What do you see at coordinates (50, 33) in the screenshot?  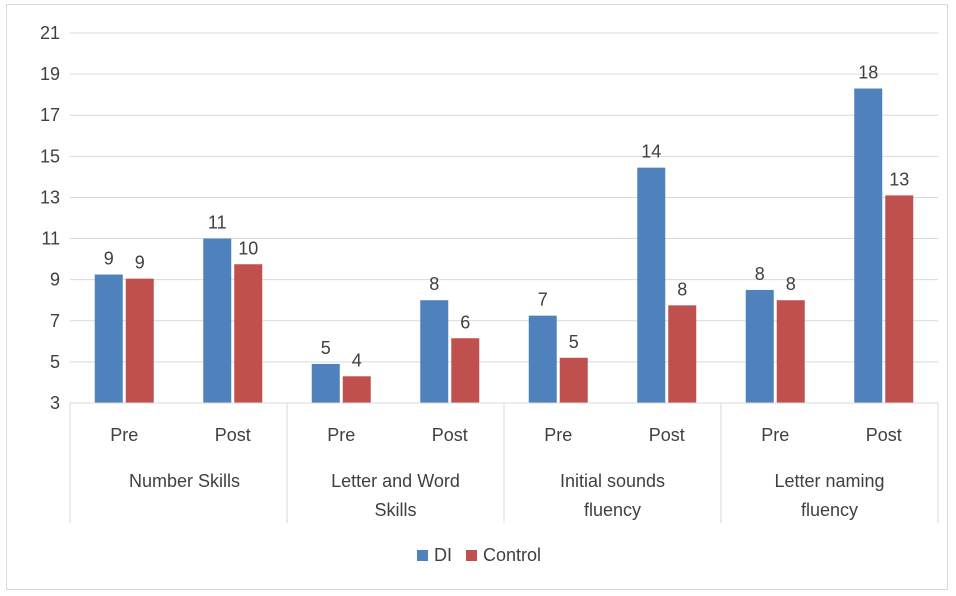 I see `y-tick-label: 21` at bounding box center [50, 33].